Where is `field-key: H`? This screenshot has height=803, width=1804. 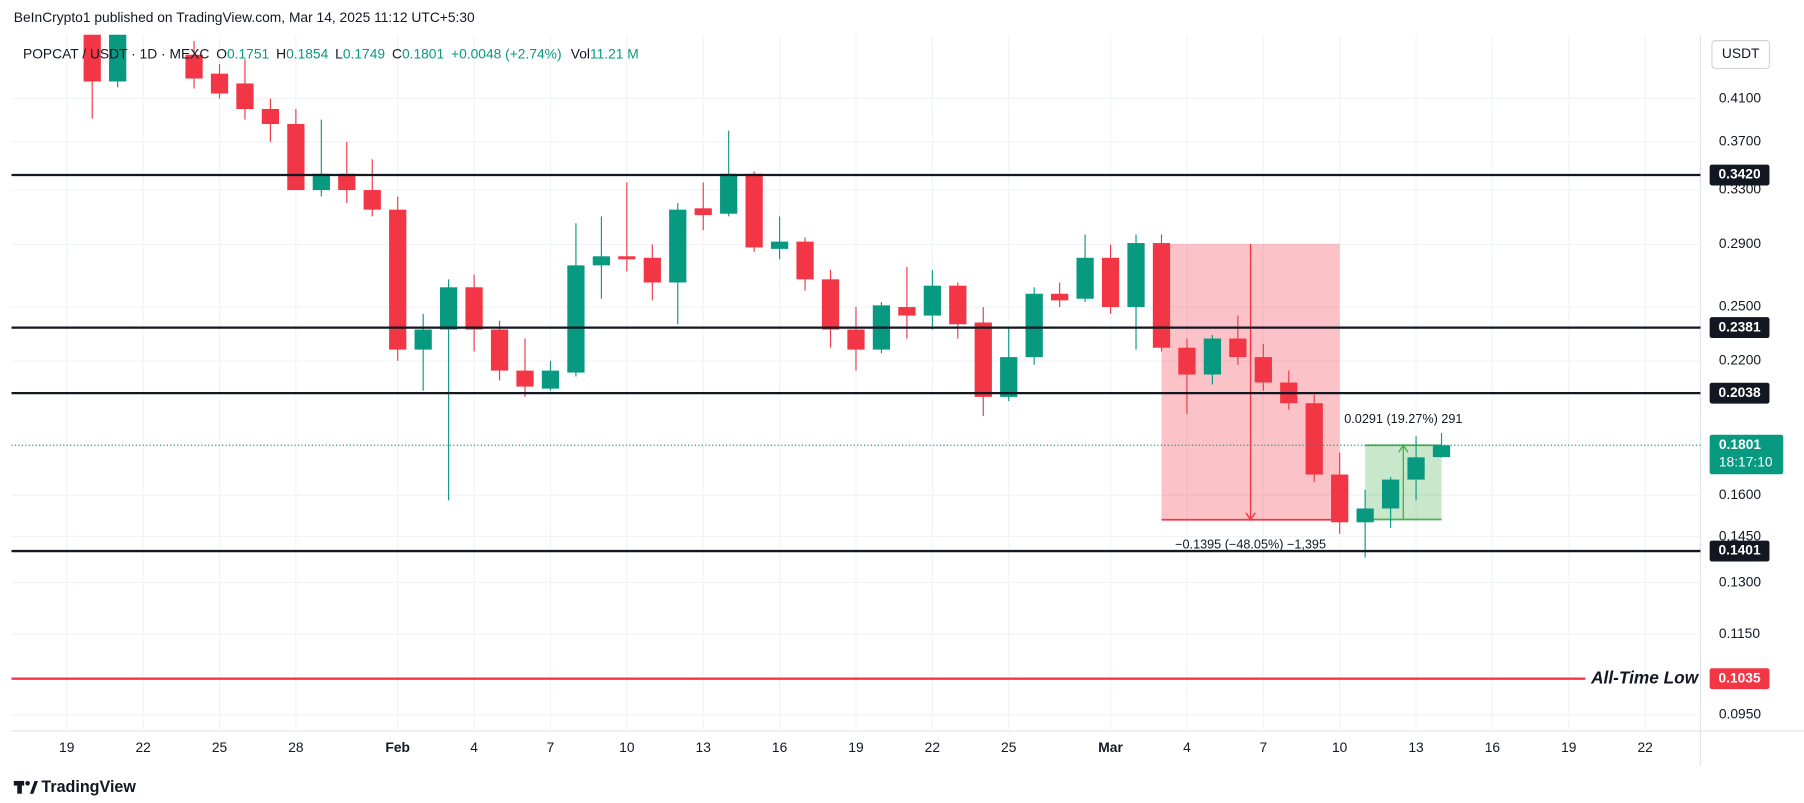 field-key: H is located at coordinates (281, 53).